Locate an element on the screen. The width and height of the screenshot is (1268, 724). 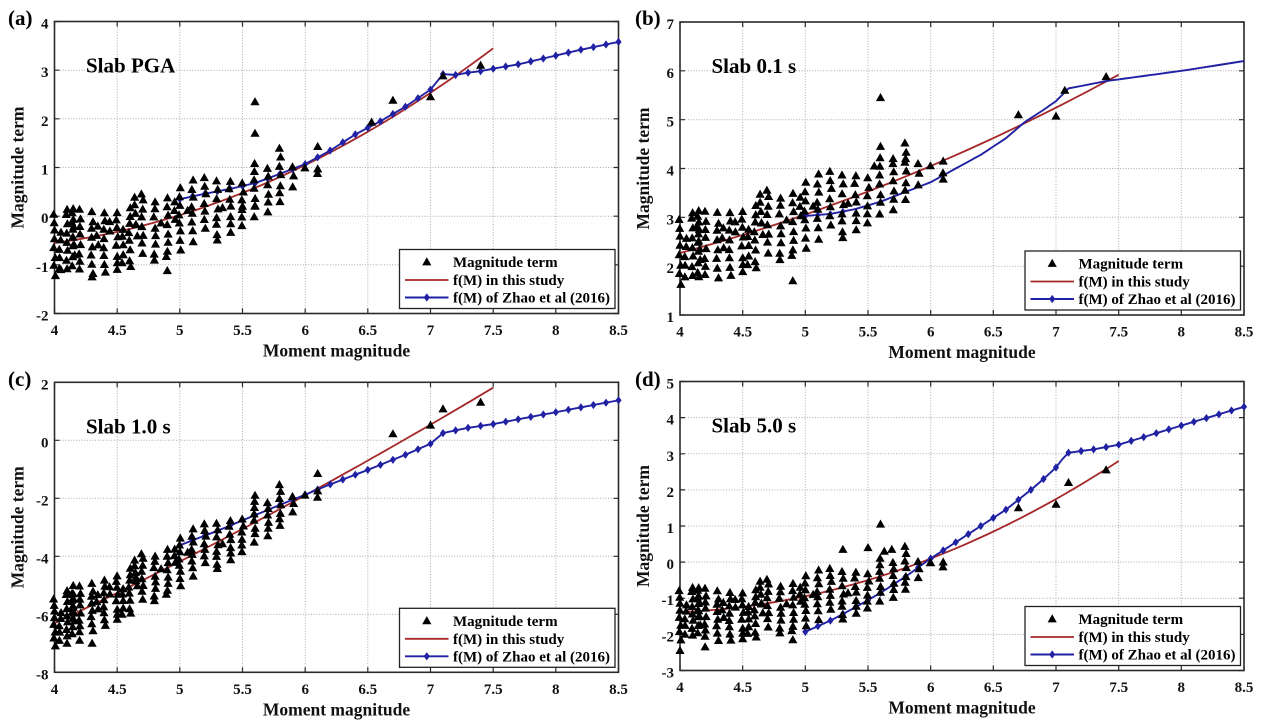
svg-text: (c) is located at coordinates (19, 379).